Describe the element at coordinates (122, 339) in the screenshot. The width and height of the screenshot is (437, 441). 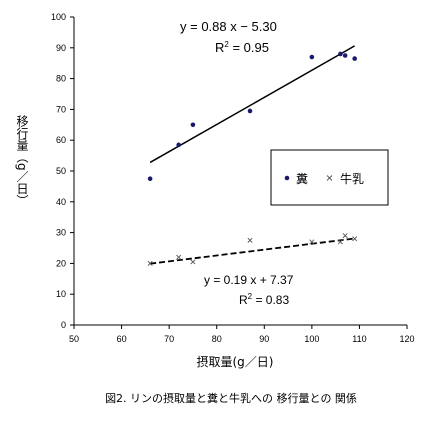
I see `x-tick-label: 60` at that location.